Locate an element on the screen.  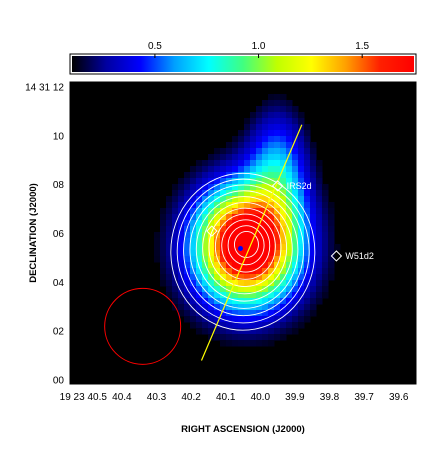
contour-level is located at coordinates (246, 244).